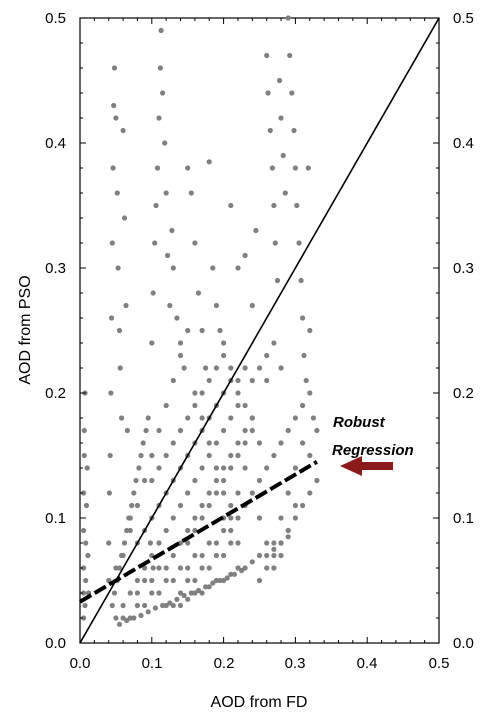 This screenshot has width=501, height=719. What do you see at coordinates (295, 663) in the screenshot?
I see `x-tick-label: 0.3` at bounding box center [295, 663].